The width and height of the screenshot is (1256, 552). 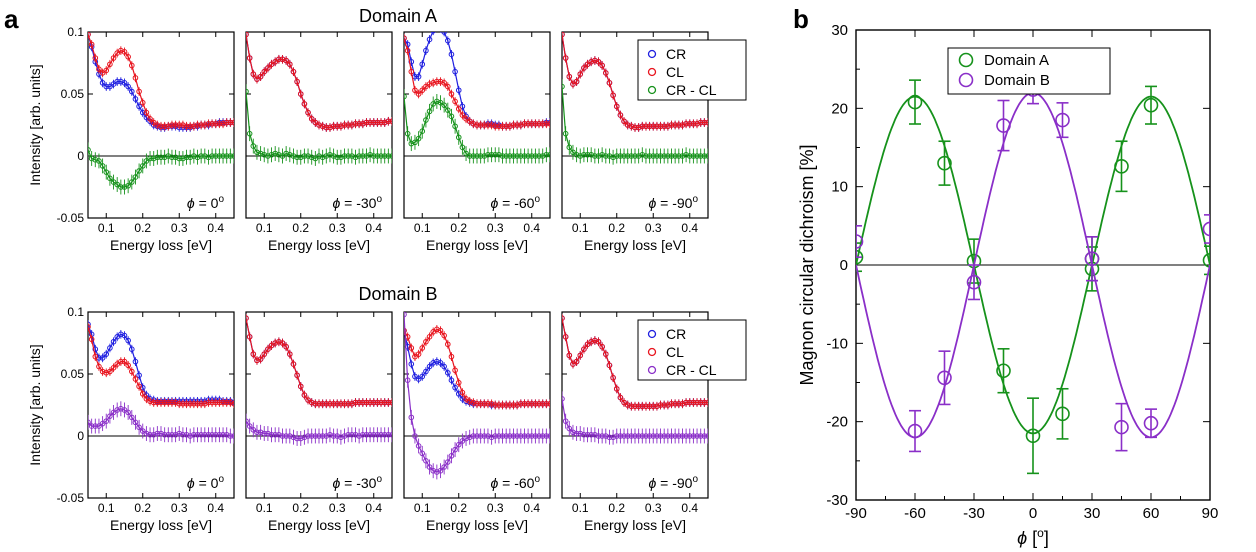 I want to click on legend-label: CR - CL, so click(x=691, y=370).